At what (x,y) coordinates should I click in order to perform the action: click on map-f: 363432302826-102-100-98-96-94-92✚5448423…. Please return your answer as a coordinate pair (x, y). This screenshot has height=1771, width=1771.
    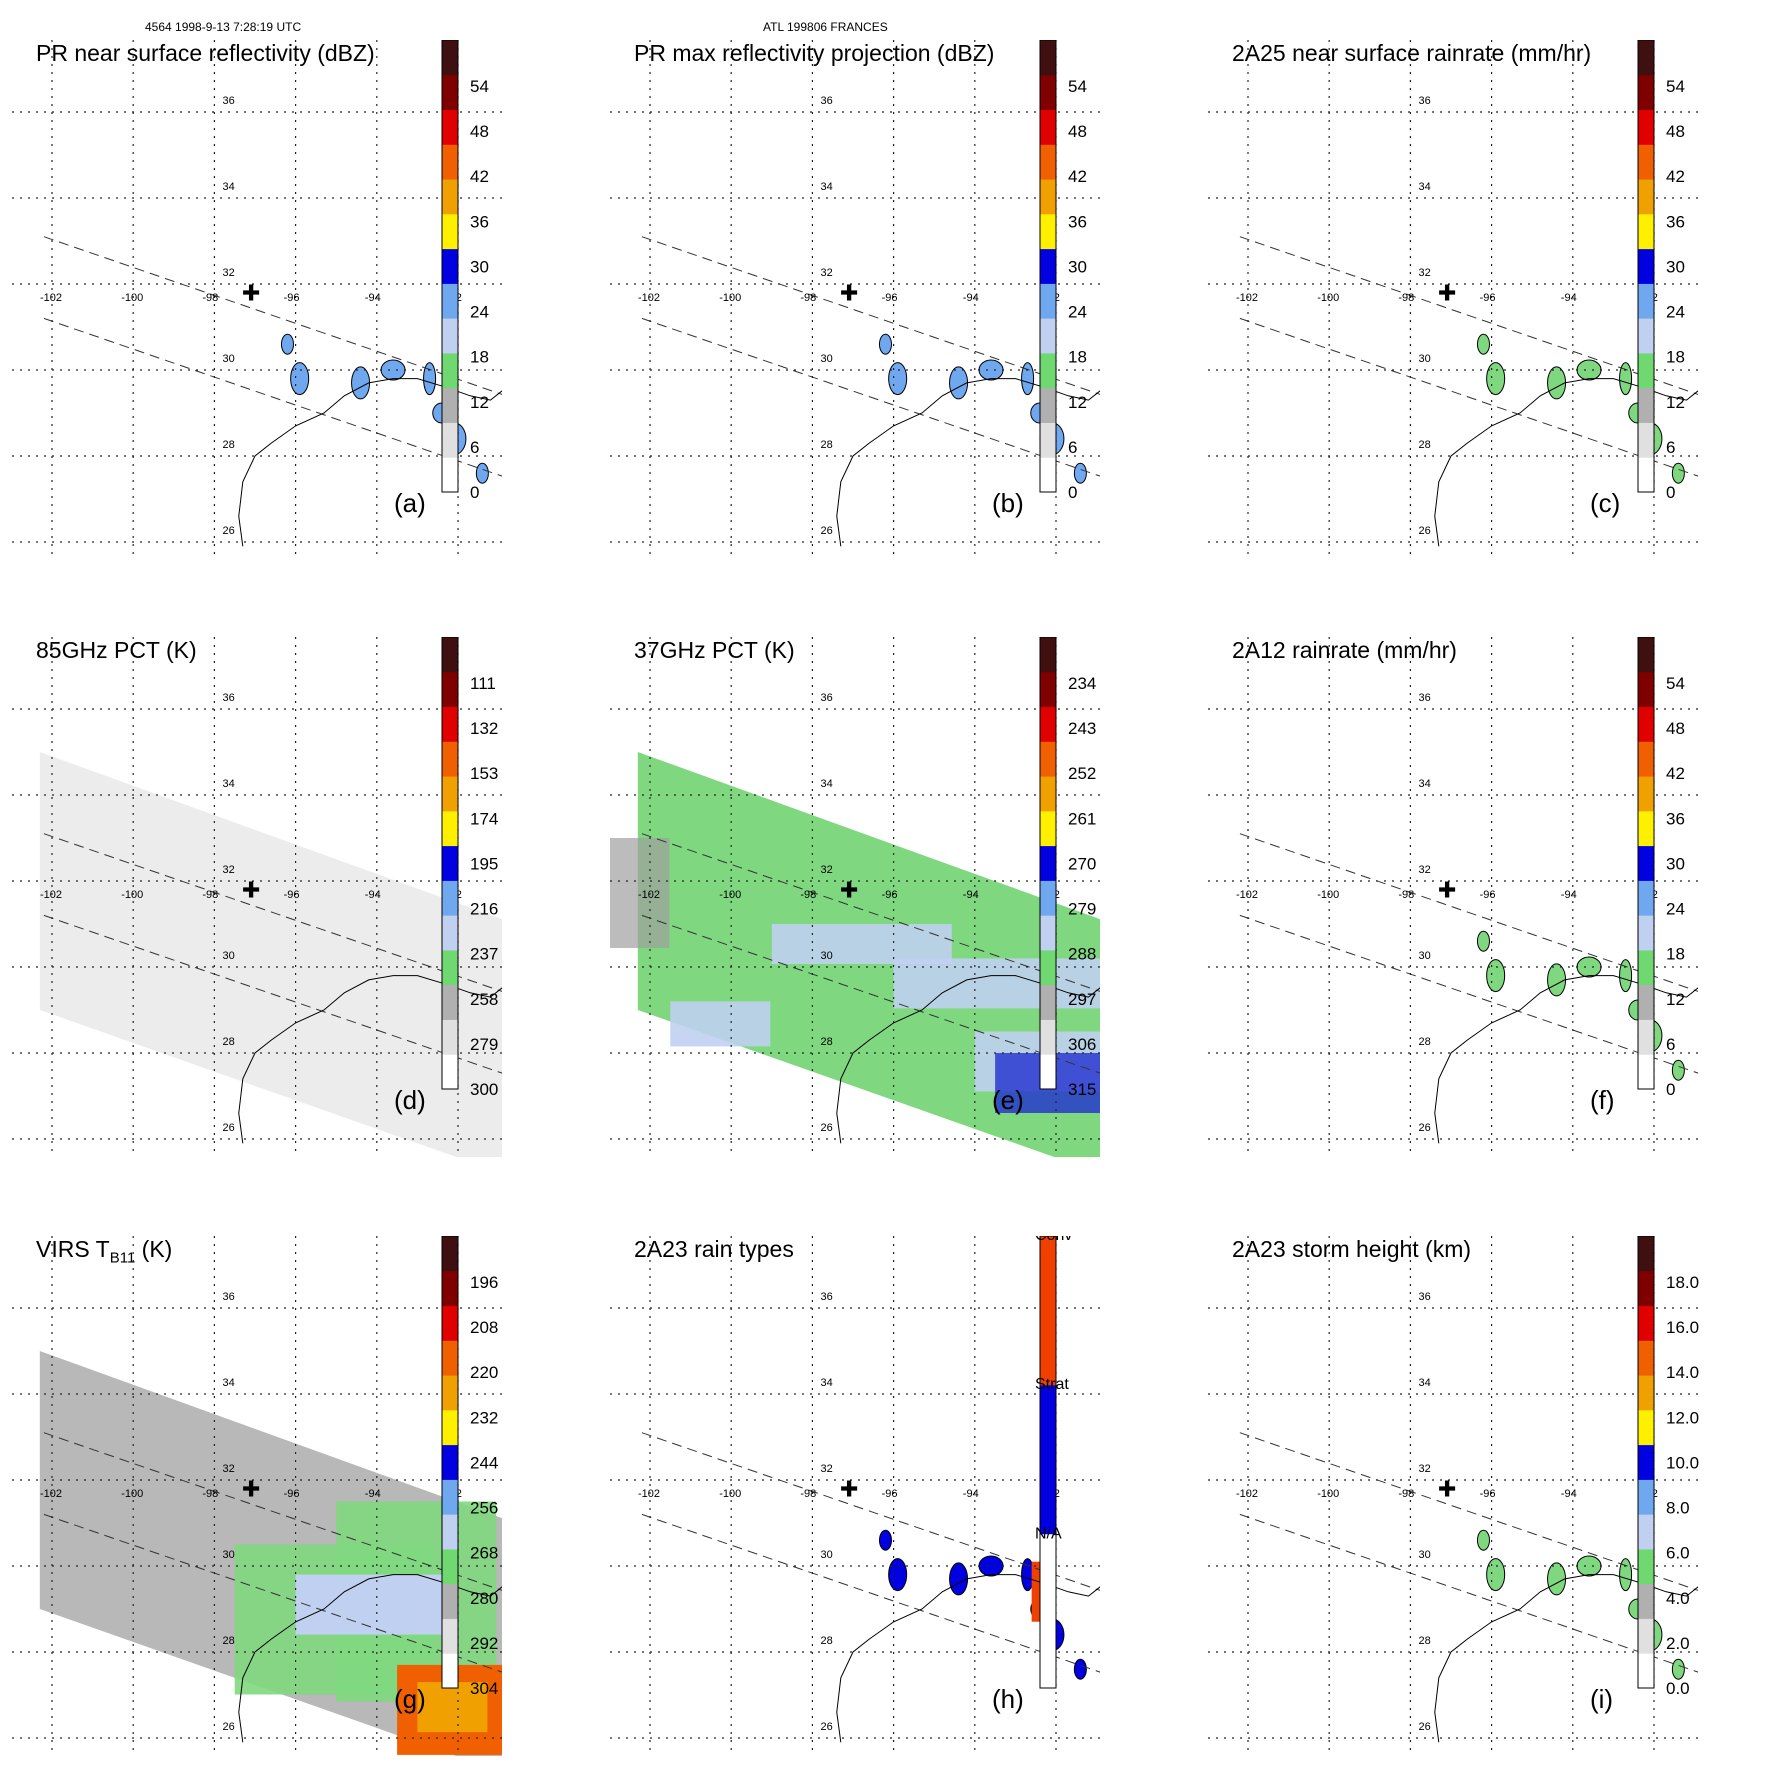
    Looking at the image, I should click on (1453, 896).